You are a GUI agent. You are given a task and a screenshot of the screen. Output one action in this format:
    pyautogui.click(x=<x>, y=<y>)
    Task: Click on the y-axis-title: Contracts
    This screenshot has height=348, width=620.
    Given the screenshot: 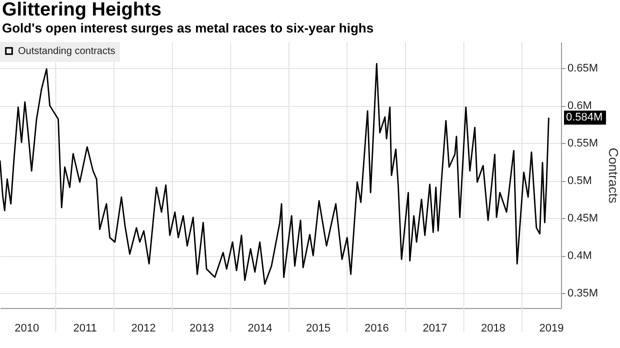 What is the action you would take?
    pyautogui.click(x=613, y=176)
    